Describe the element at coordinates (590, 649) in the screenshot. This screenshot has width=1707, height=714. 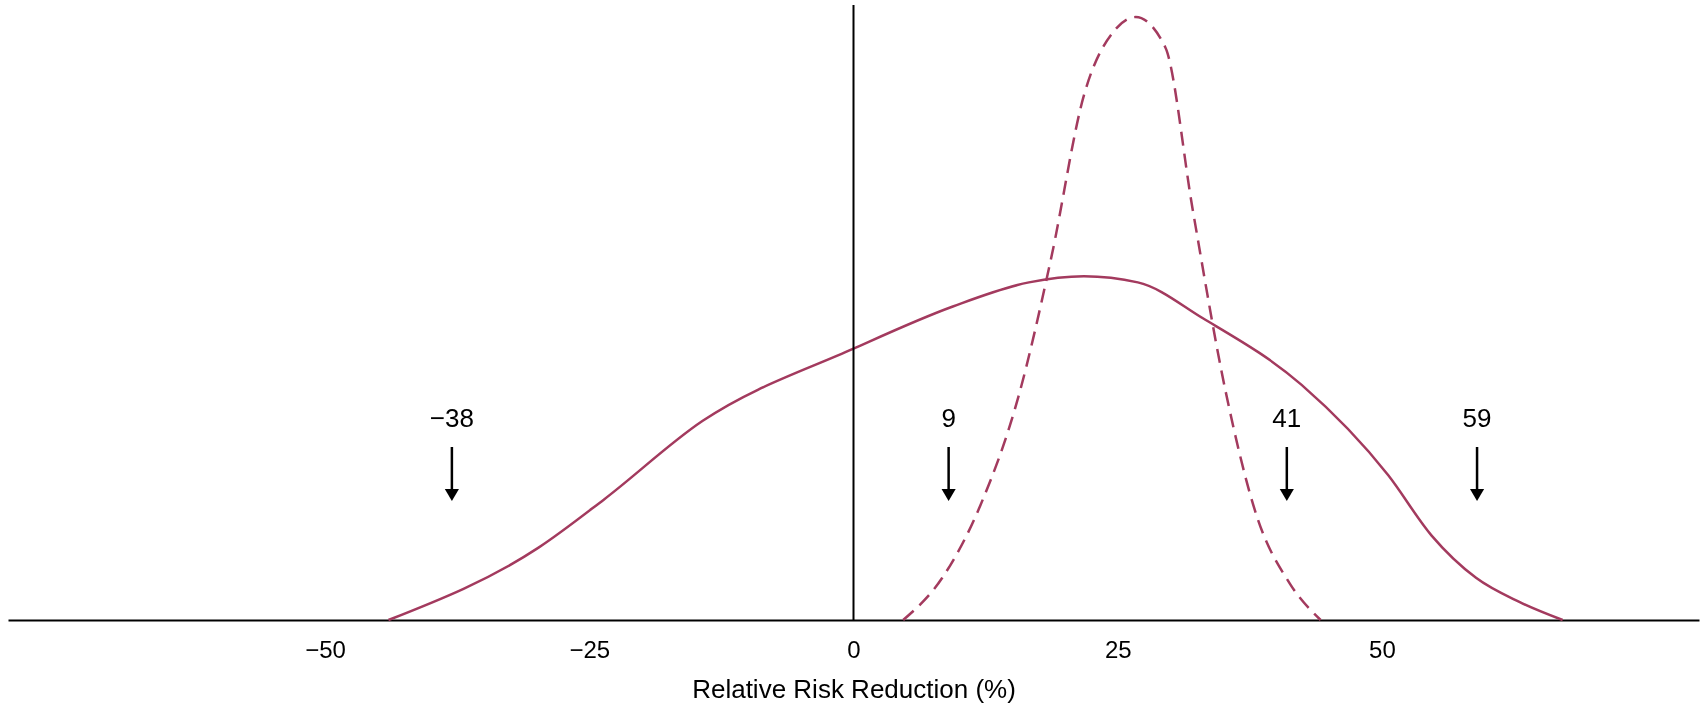
I see `x-tick-label: −25` at that location.